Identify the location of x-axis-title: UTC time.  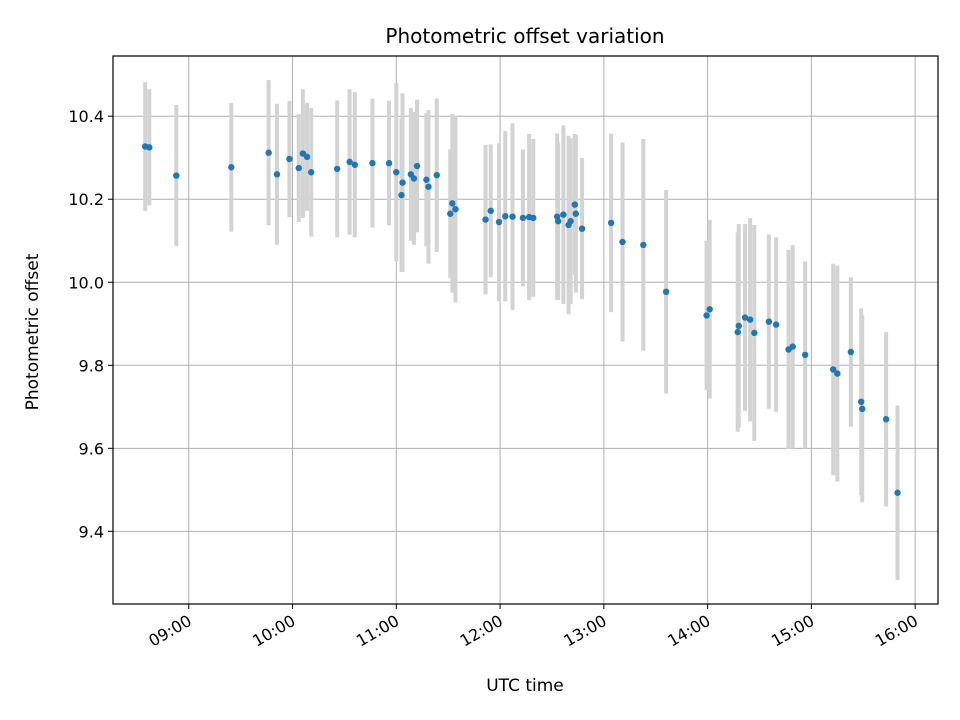
(525, 686).